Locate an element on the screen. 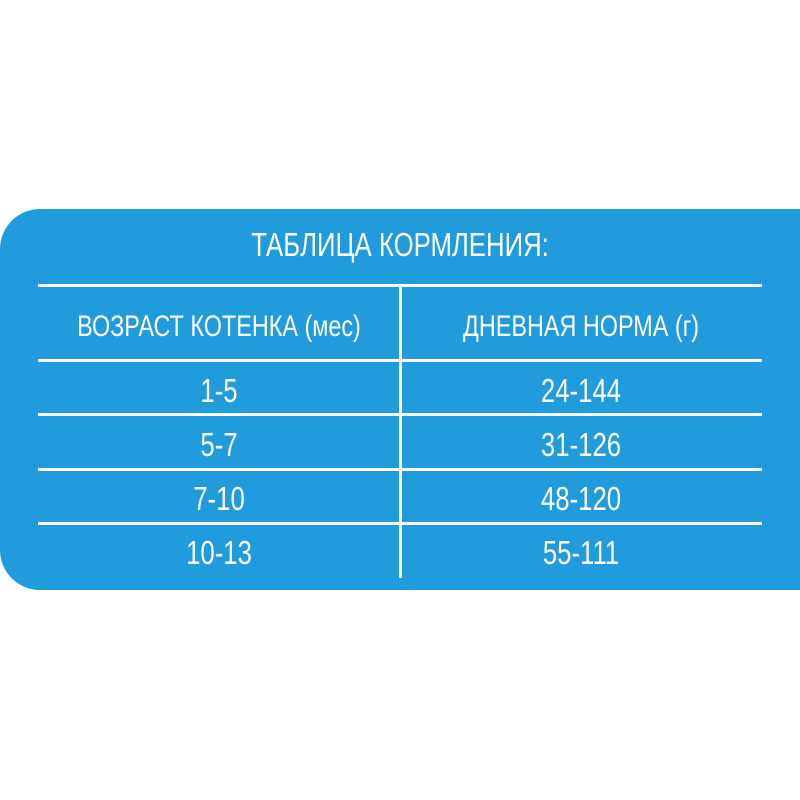 The image size is (800, 800). divider-column is located at coordinates (400, 432).